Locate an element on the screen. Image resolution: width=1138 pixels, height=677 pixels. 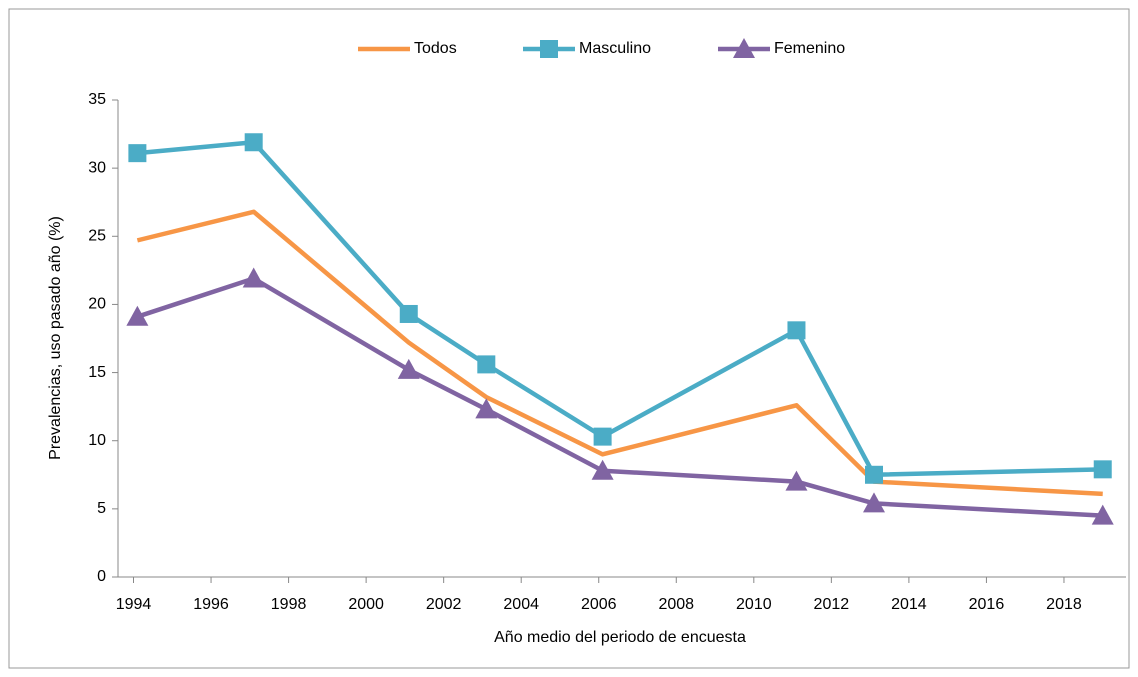
x-tick-label: 1998 is located at coordinates (289, 604).